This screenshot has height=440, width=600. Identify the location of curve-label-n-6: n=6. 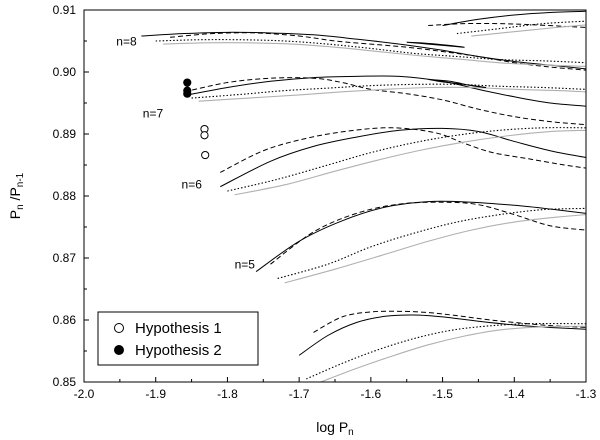
(192, 185).